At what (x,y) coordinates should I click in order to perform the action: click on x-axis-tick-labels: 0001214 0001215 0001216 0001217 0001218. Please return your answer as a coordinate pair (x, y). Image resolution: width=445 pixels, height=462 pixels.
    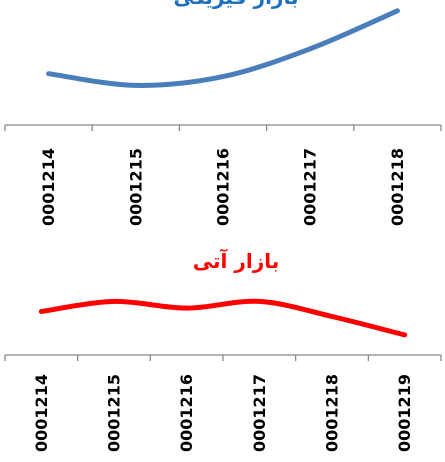
    Looking at the image, I should click on (223, 187).